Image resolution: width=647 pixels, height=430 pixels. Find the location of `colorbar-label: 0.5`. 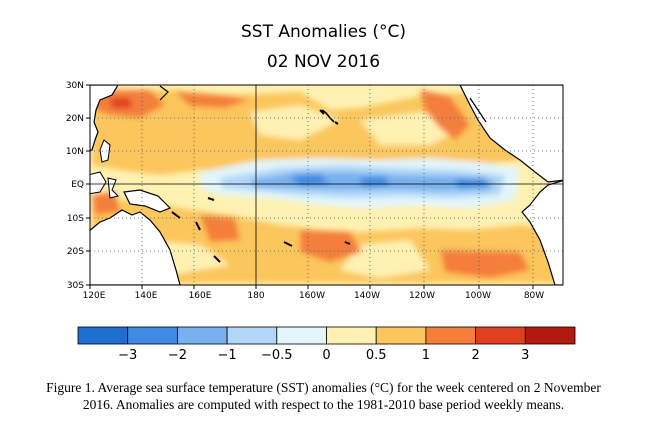

colorbar-label: 0.5 is located at coordinates (376, 355).